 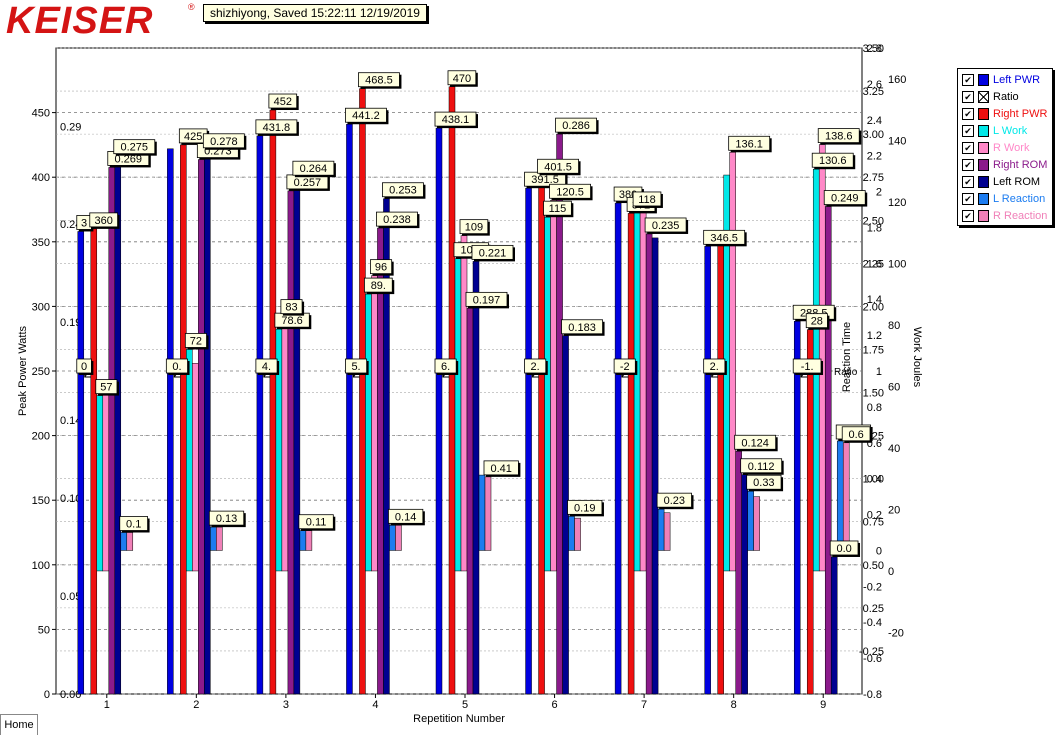 What do you see at coordinates (1004, 165) in the screenshot?
I see `legend-item-right-rom: ✔ Right ROM` at bounding box center [1004, 165].